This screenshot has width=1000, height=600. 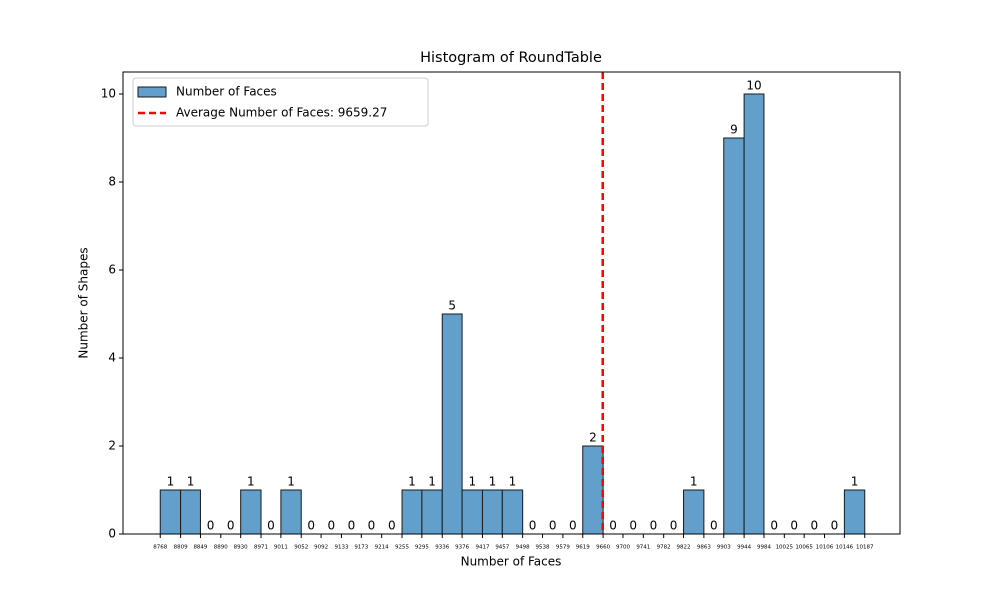 What do you see at coordinates (361, 548) in the screenshot?
I see `x-tick-label: 9173` at bounding box center [361, 548].